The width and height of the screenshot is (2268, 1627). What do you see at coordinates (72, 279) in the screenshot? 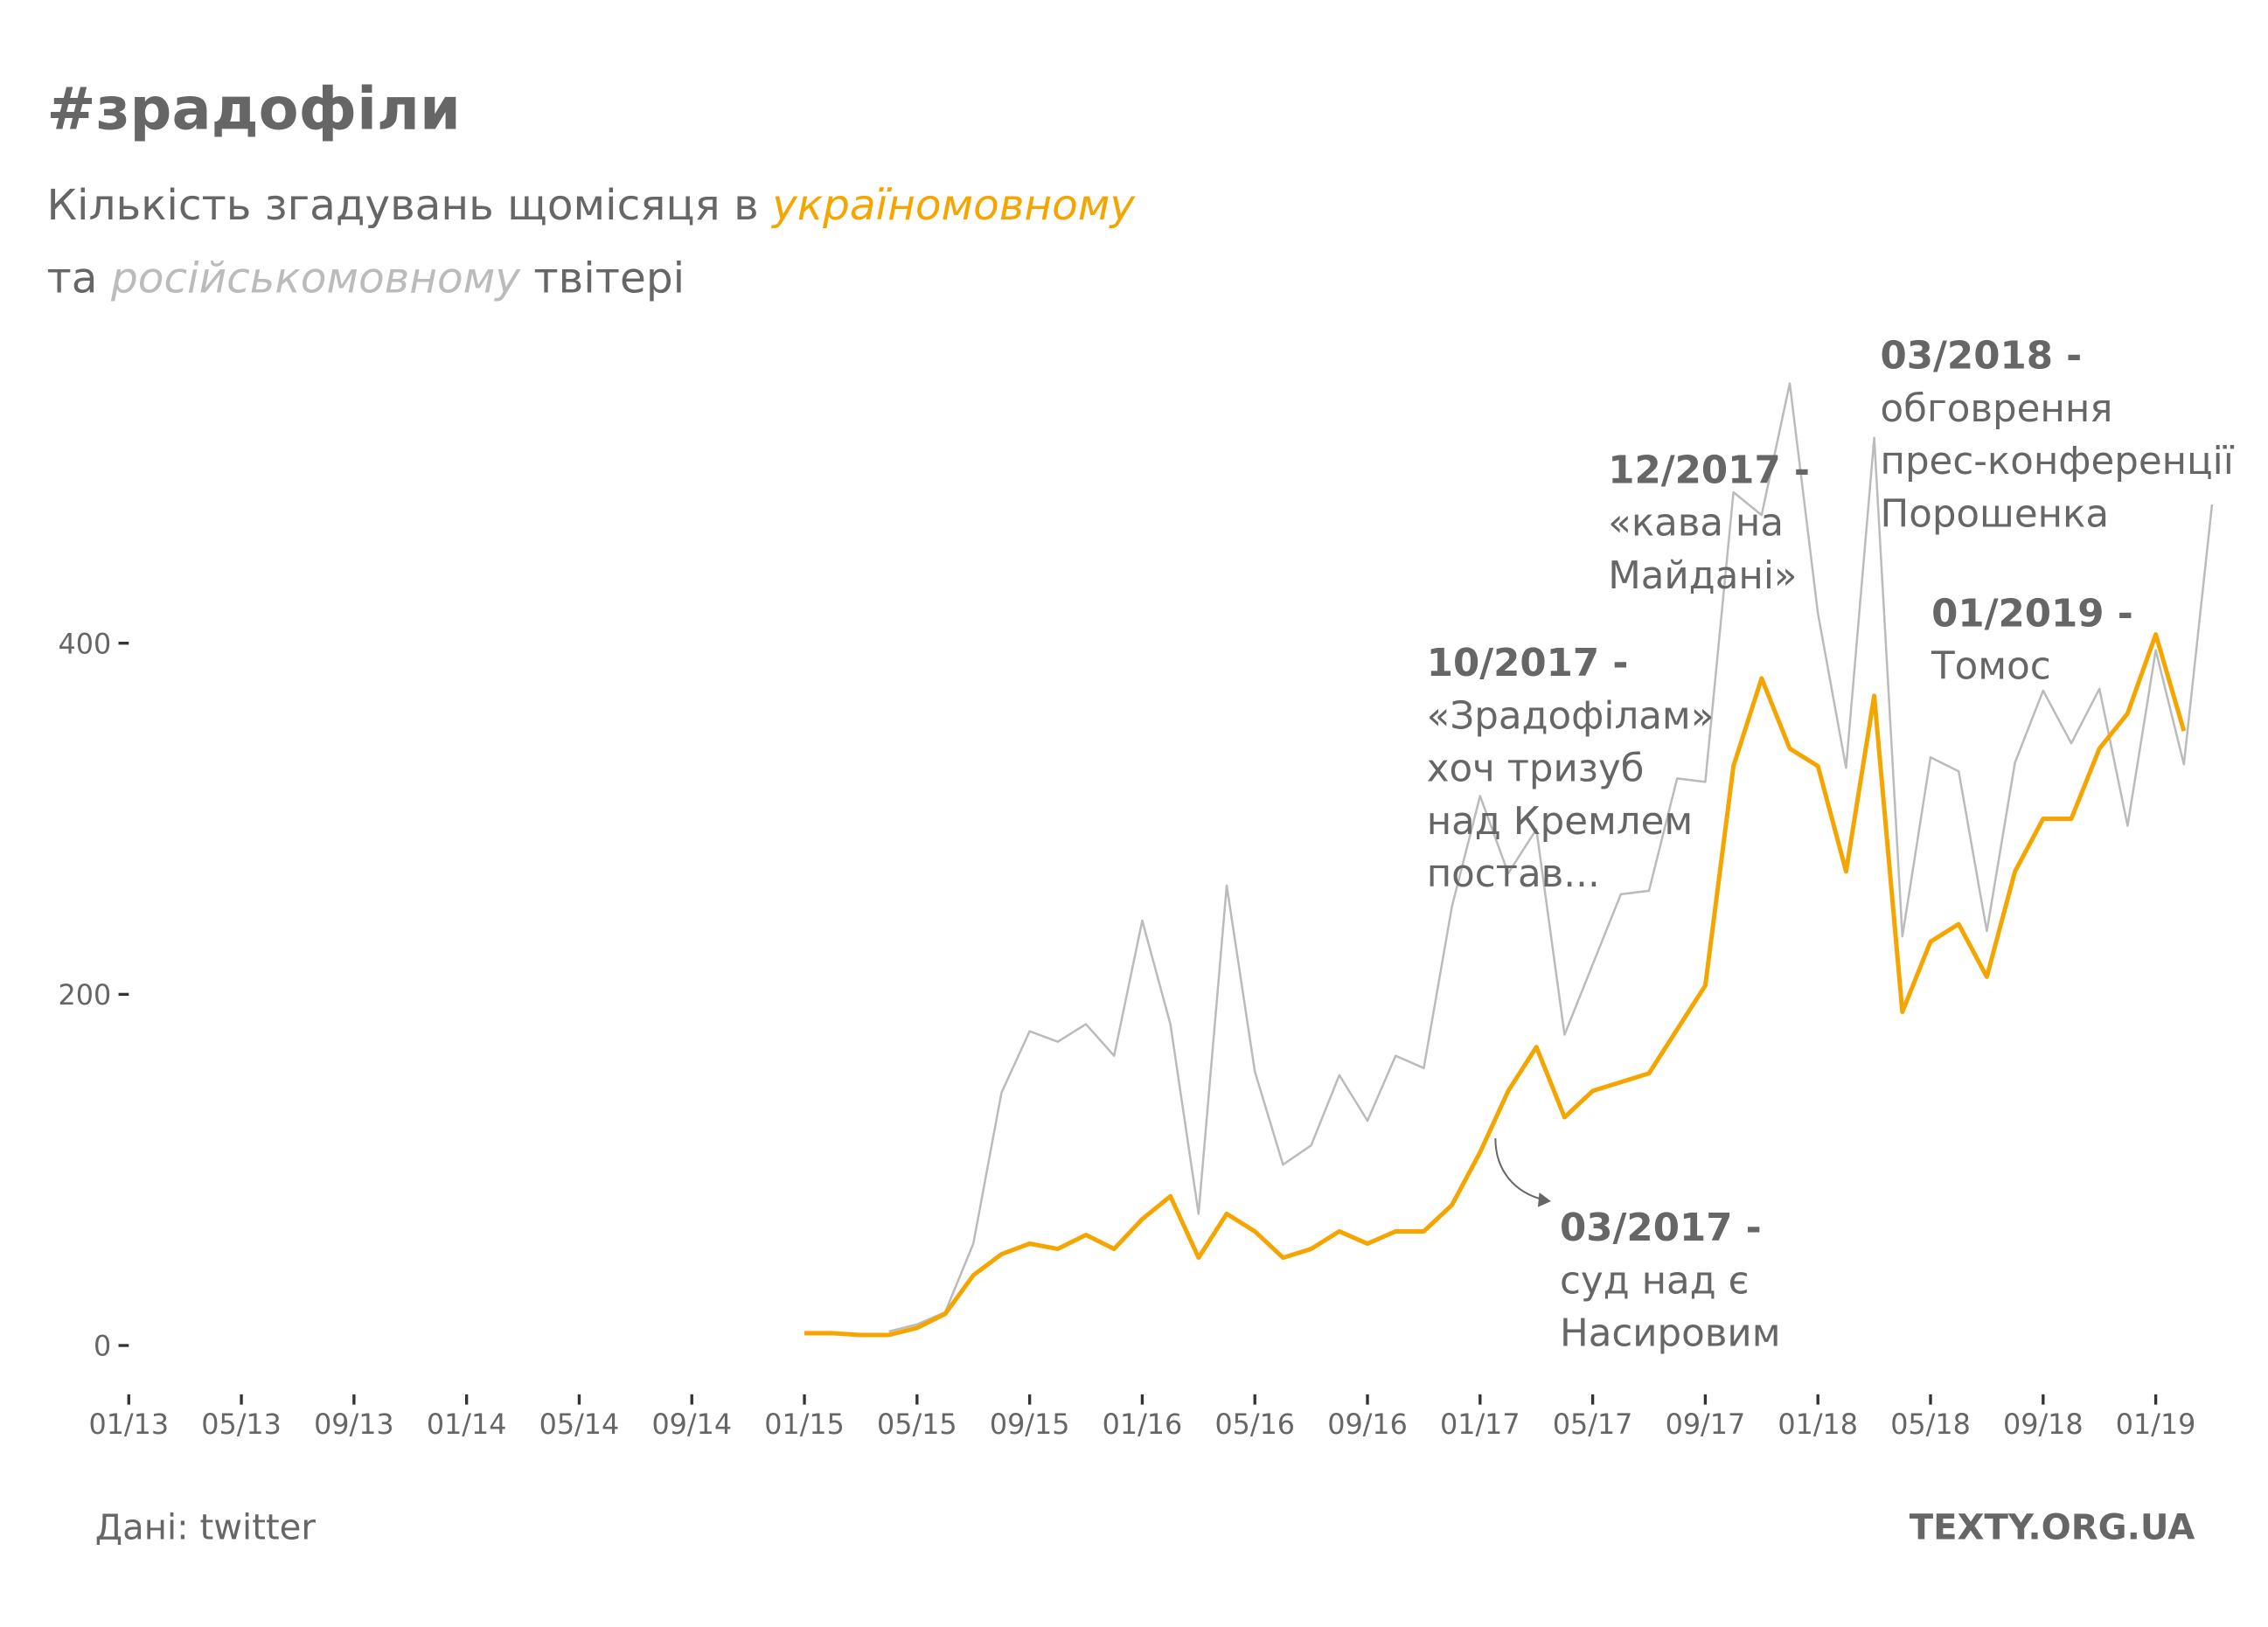
I see `subtitle-text: та` at bounding box center [72, 279].